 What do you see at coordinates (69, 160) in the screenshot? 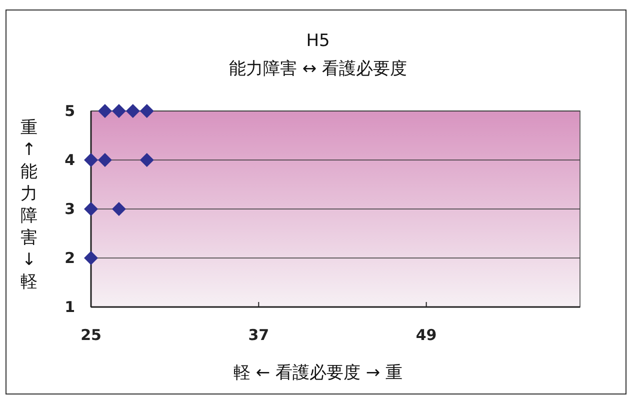
I see `y-tick-label: 4` at bounding box center [69, 160].